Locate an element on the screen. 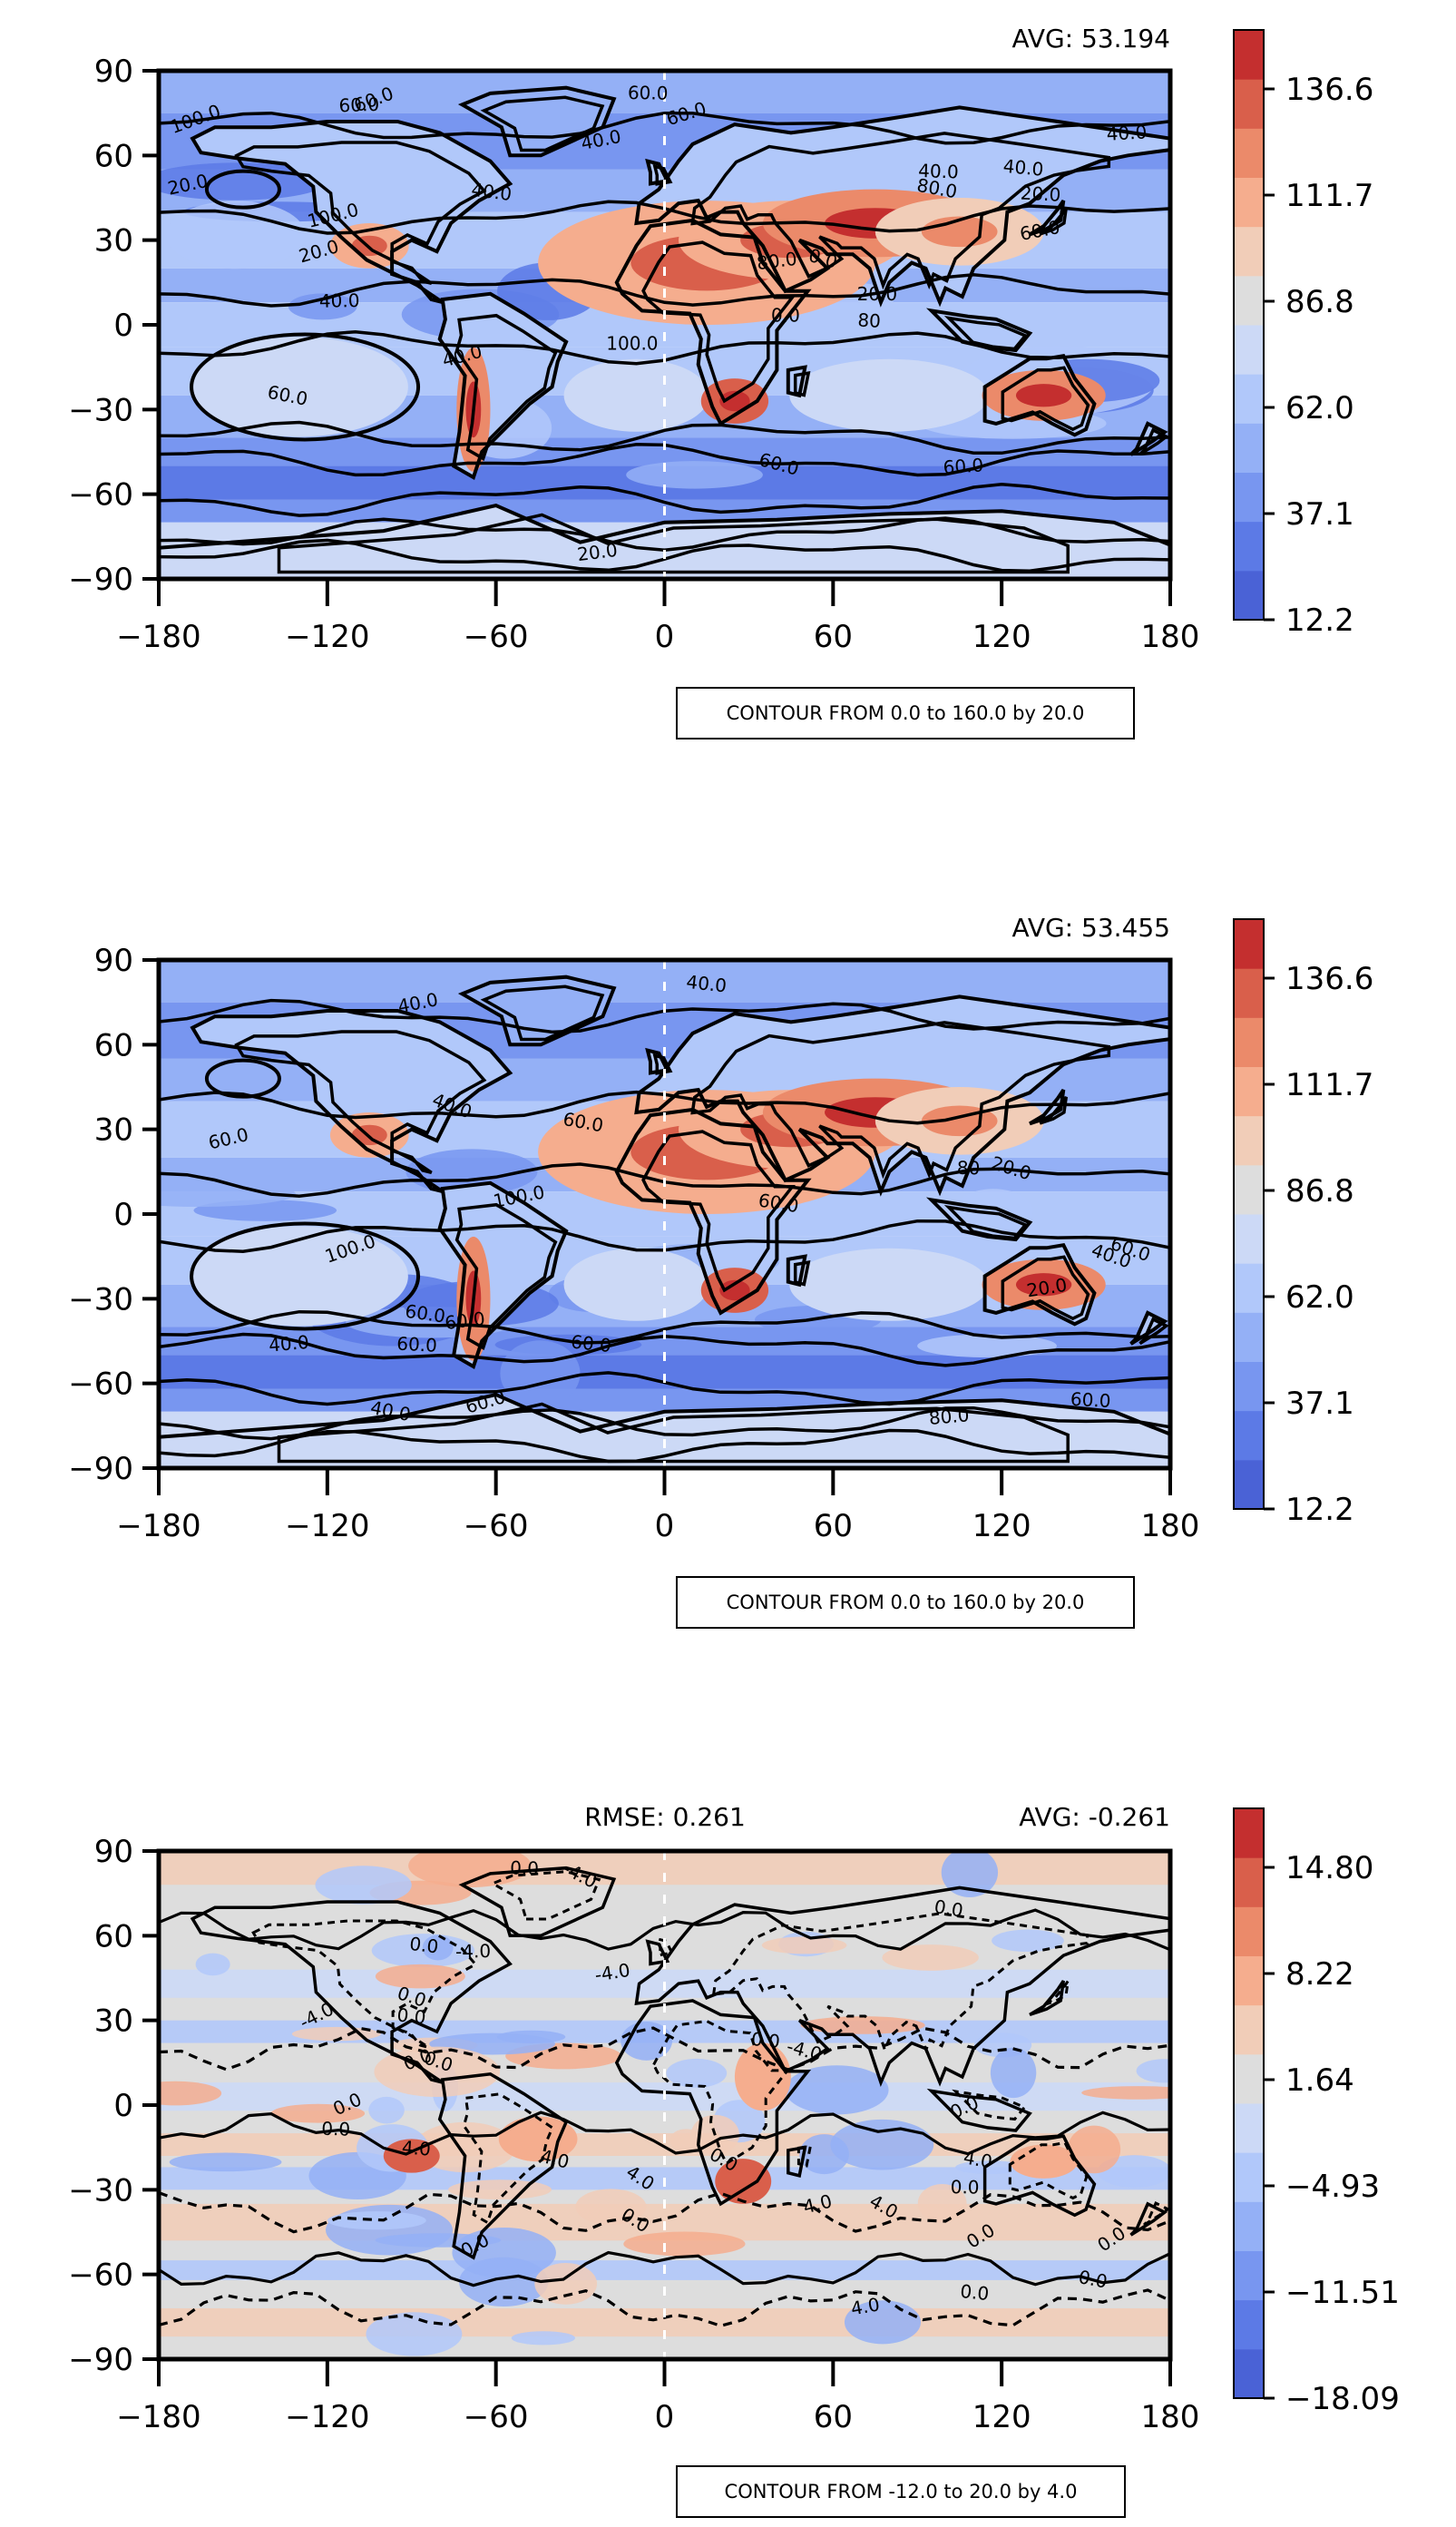  colorbar: 136.6 111.7 86.8 62.0 37.1 12.2 is located at coordinates (1303, 1223).